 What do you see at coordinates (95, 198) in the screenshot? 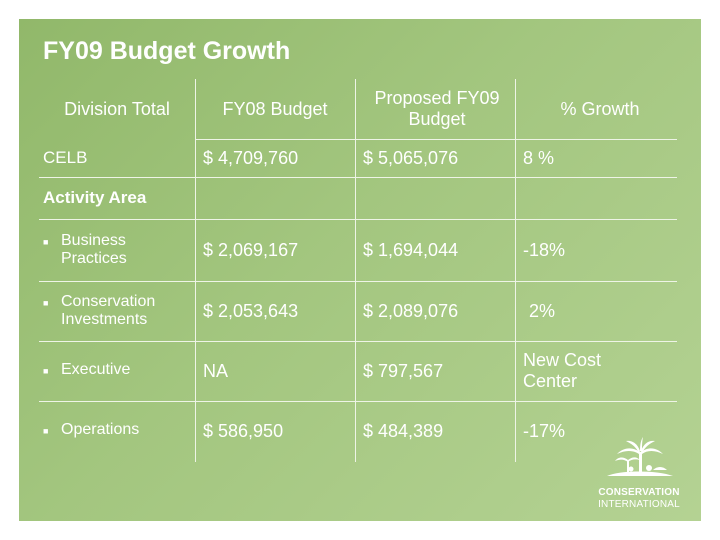
I see `activity-area-label: Activity Area` at bounding box center [95, 198].